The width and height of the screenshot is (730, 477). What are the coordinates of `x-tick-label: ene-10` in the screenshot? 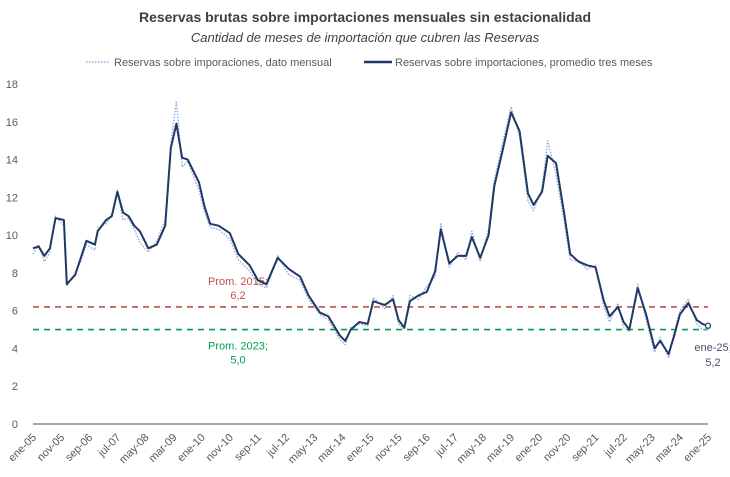 It's located at (191, 448).